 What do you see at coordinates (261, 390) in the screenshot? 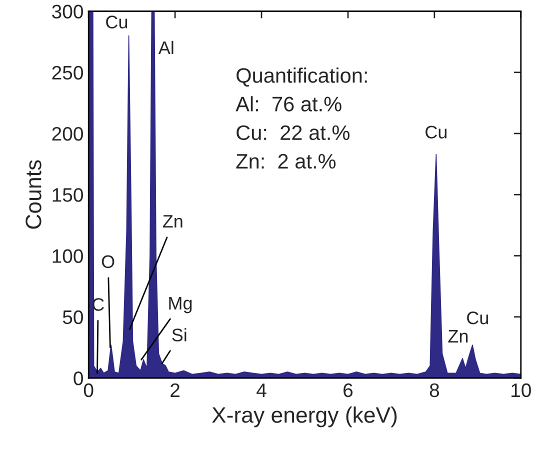
I see `x-tick-label: 4` at bounding box center [261, 390].